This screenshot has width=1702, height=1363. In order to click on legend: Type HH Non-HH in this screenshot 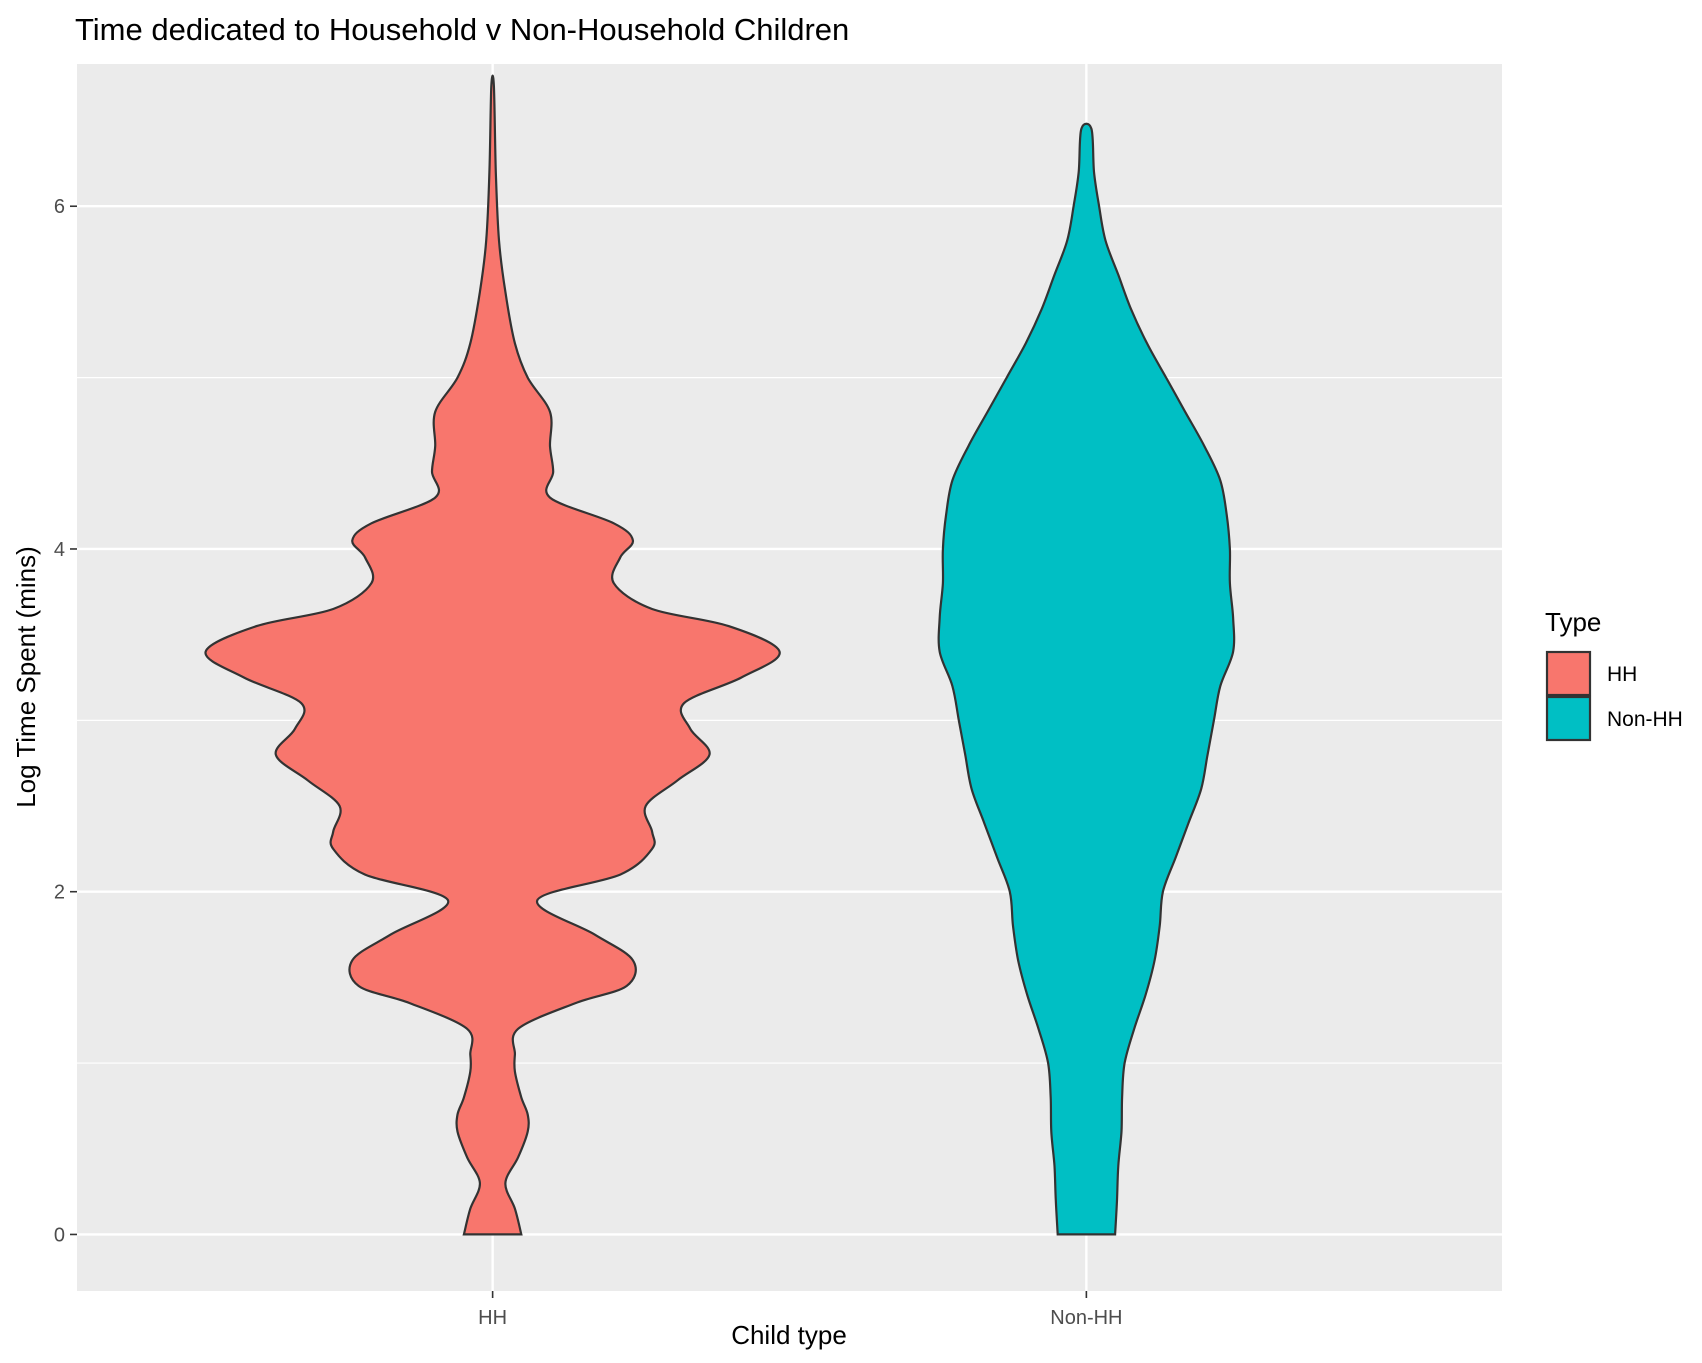, I will do `click(1614, 674)`.